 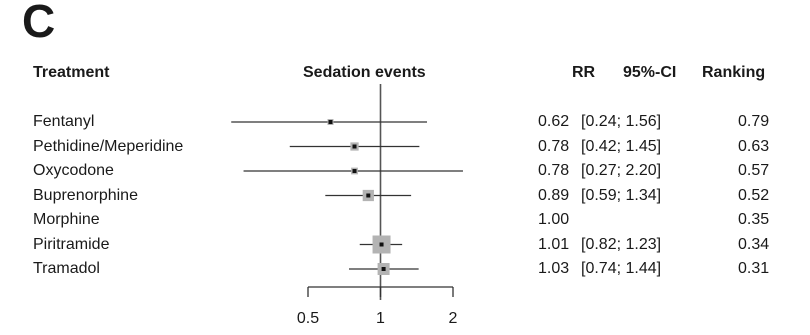 I want to click on header-ci: 95%-CI, so click(x=650, y=72).